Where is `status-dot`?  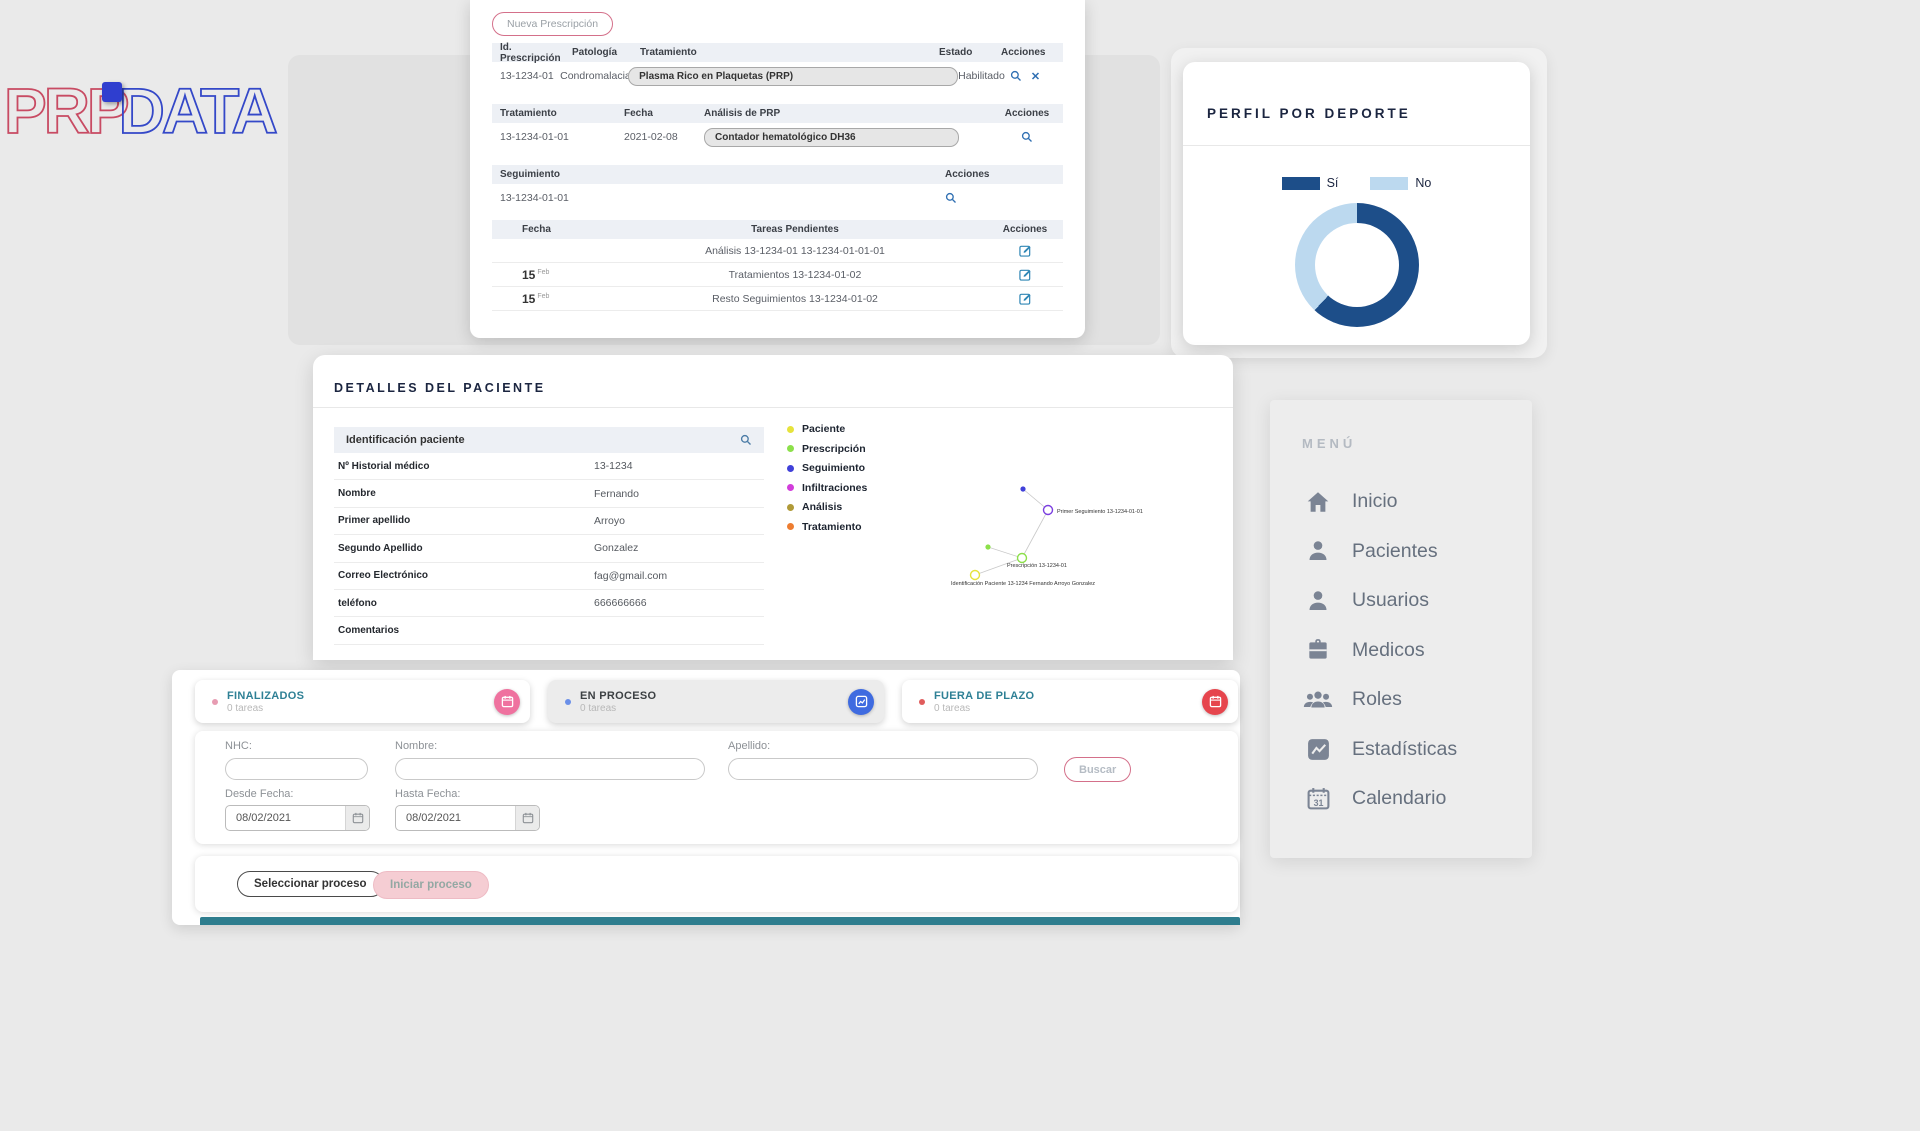 status-dot is located at coordinates (568, 701).